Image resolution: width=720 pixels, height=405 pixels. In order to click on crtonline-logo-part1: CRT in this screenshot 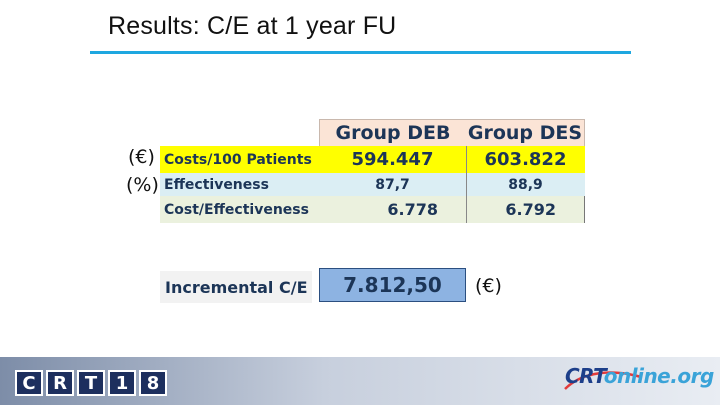, I will do `click(584, 376)`.